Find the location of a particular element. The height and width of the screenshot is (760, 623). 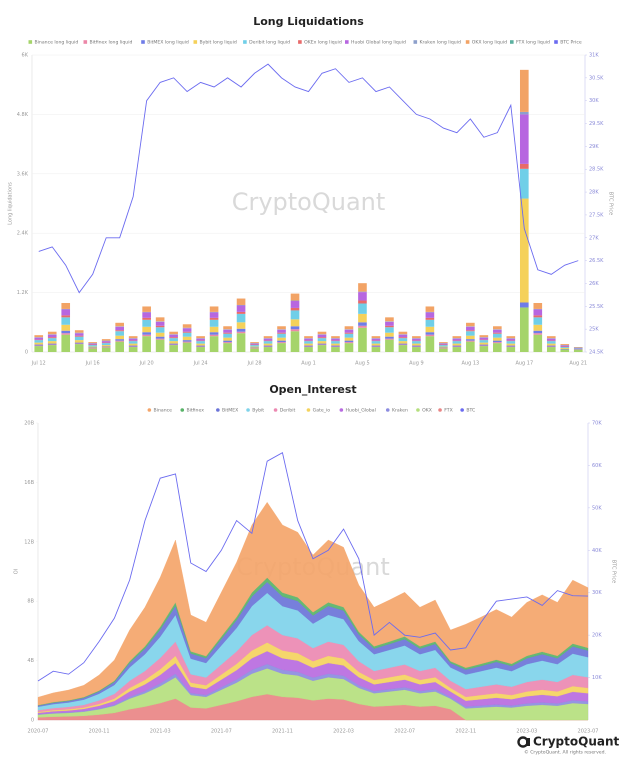

y-tick-label: 3.6K is located at coordinates (23, 174).